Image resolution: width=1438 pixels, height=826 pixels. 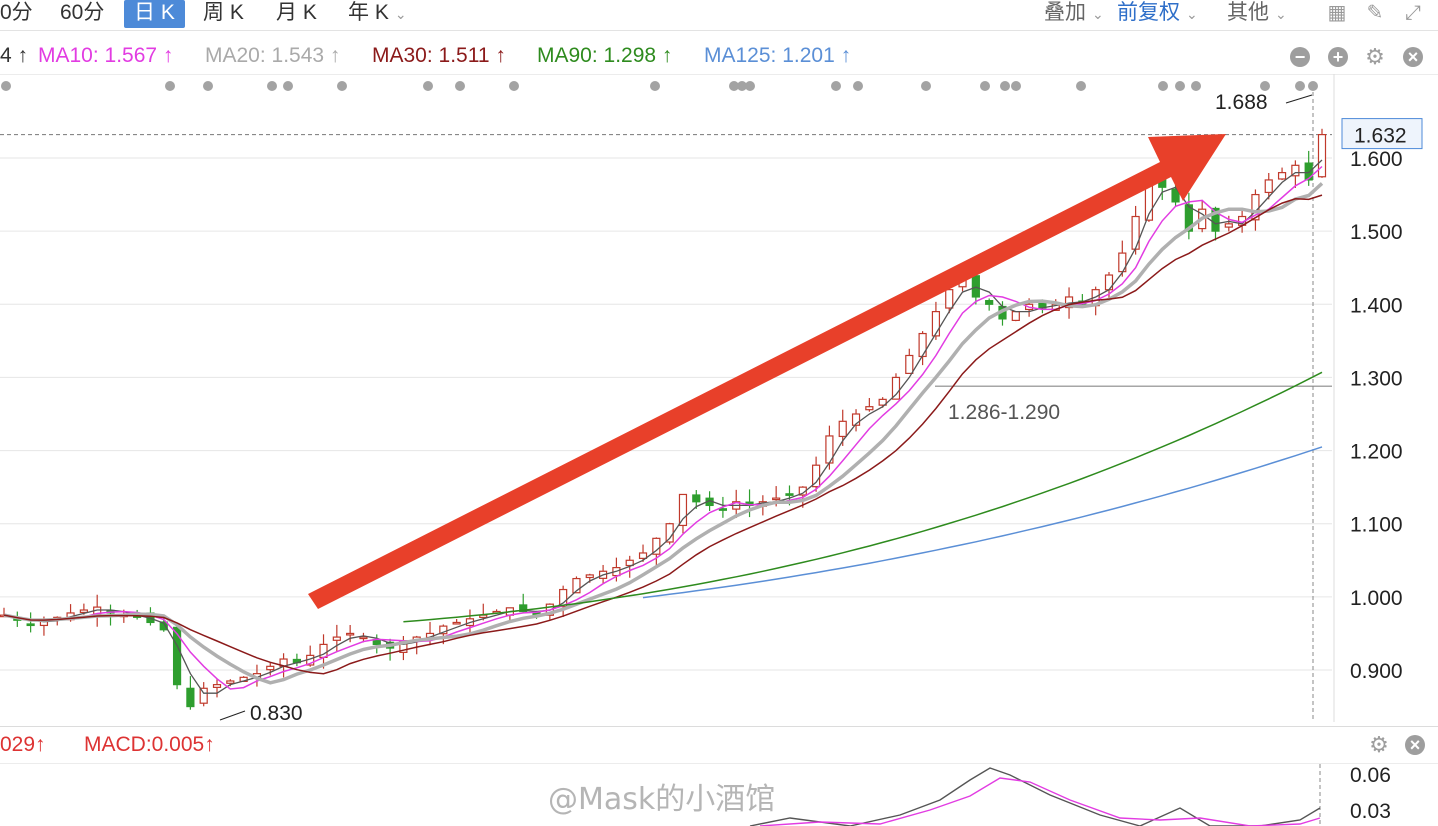 What do you see at coordinates (1157, 14) in the screenshot?
I see `adjust-dropdown: 前复权 ⌄` at bounding box center [1157, 14].